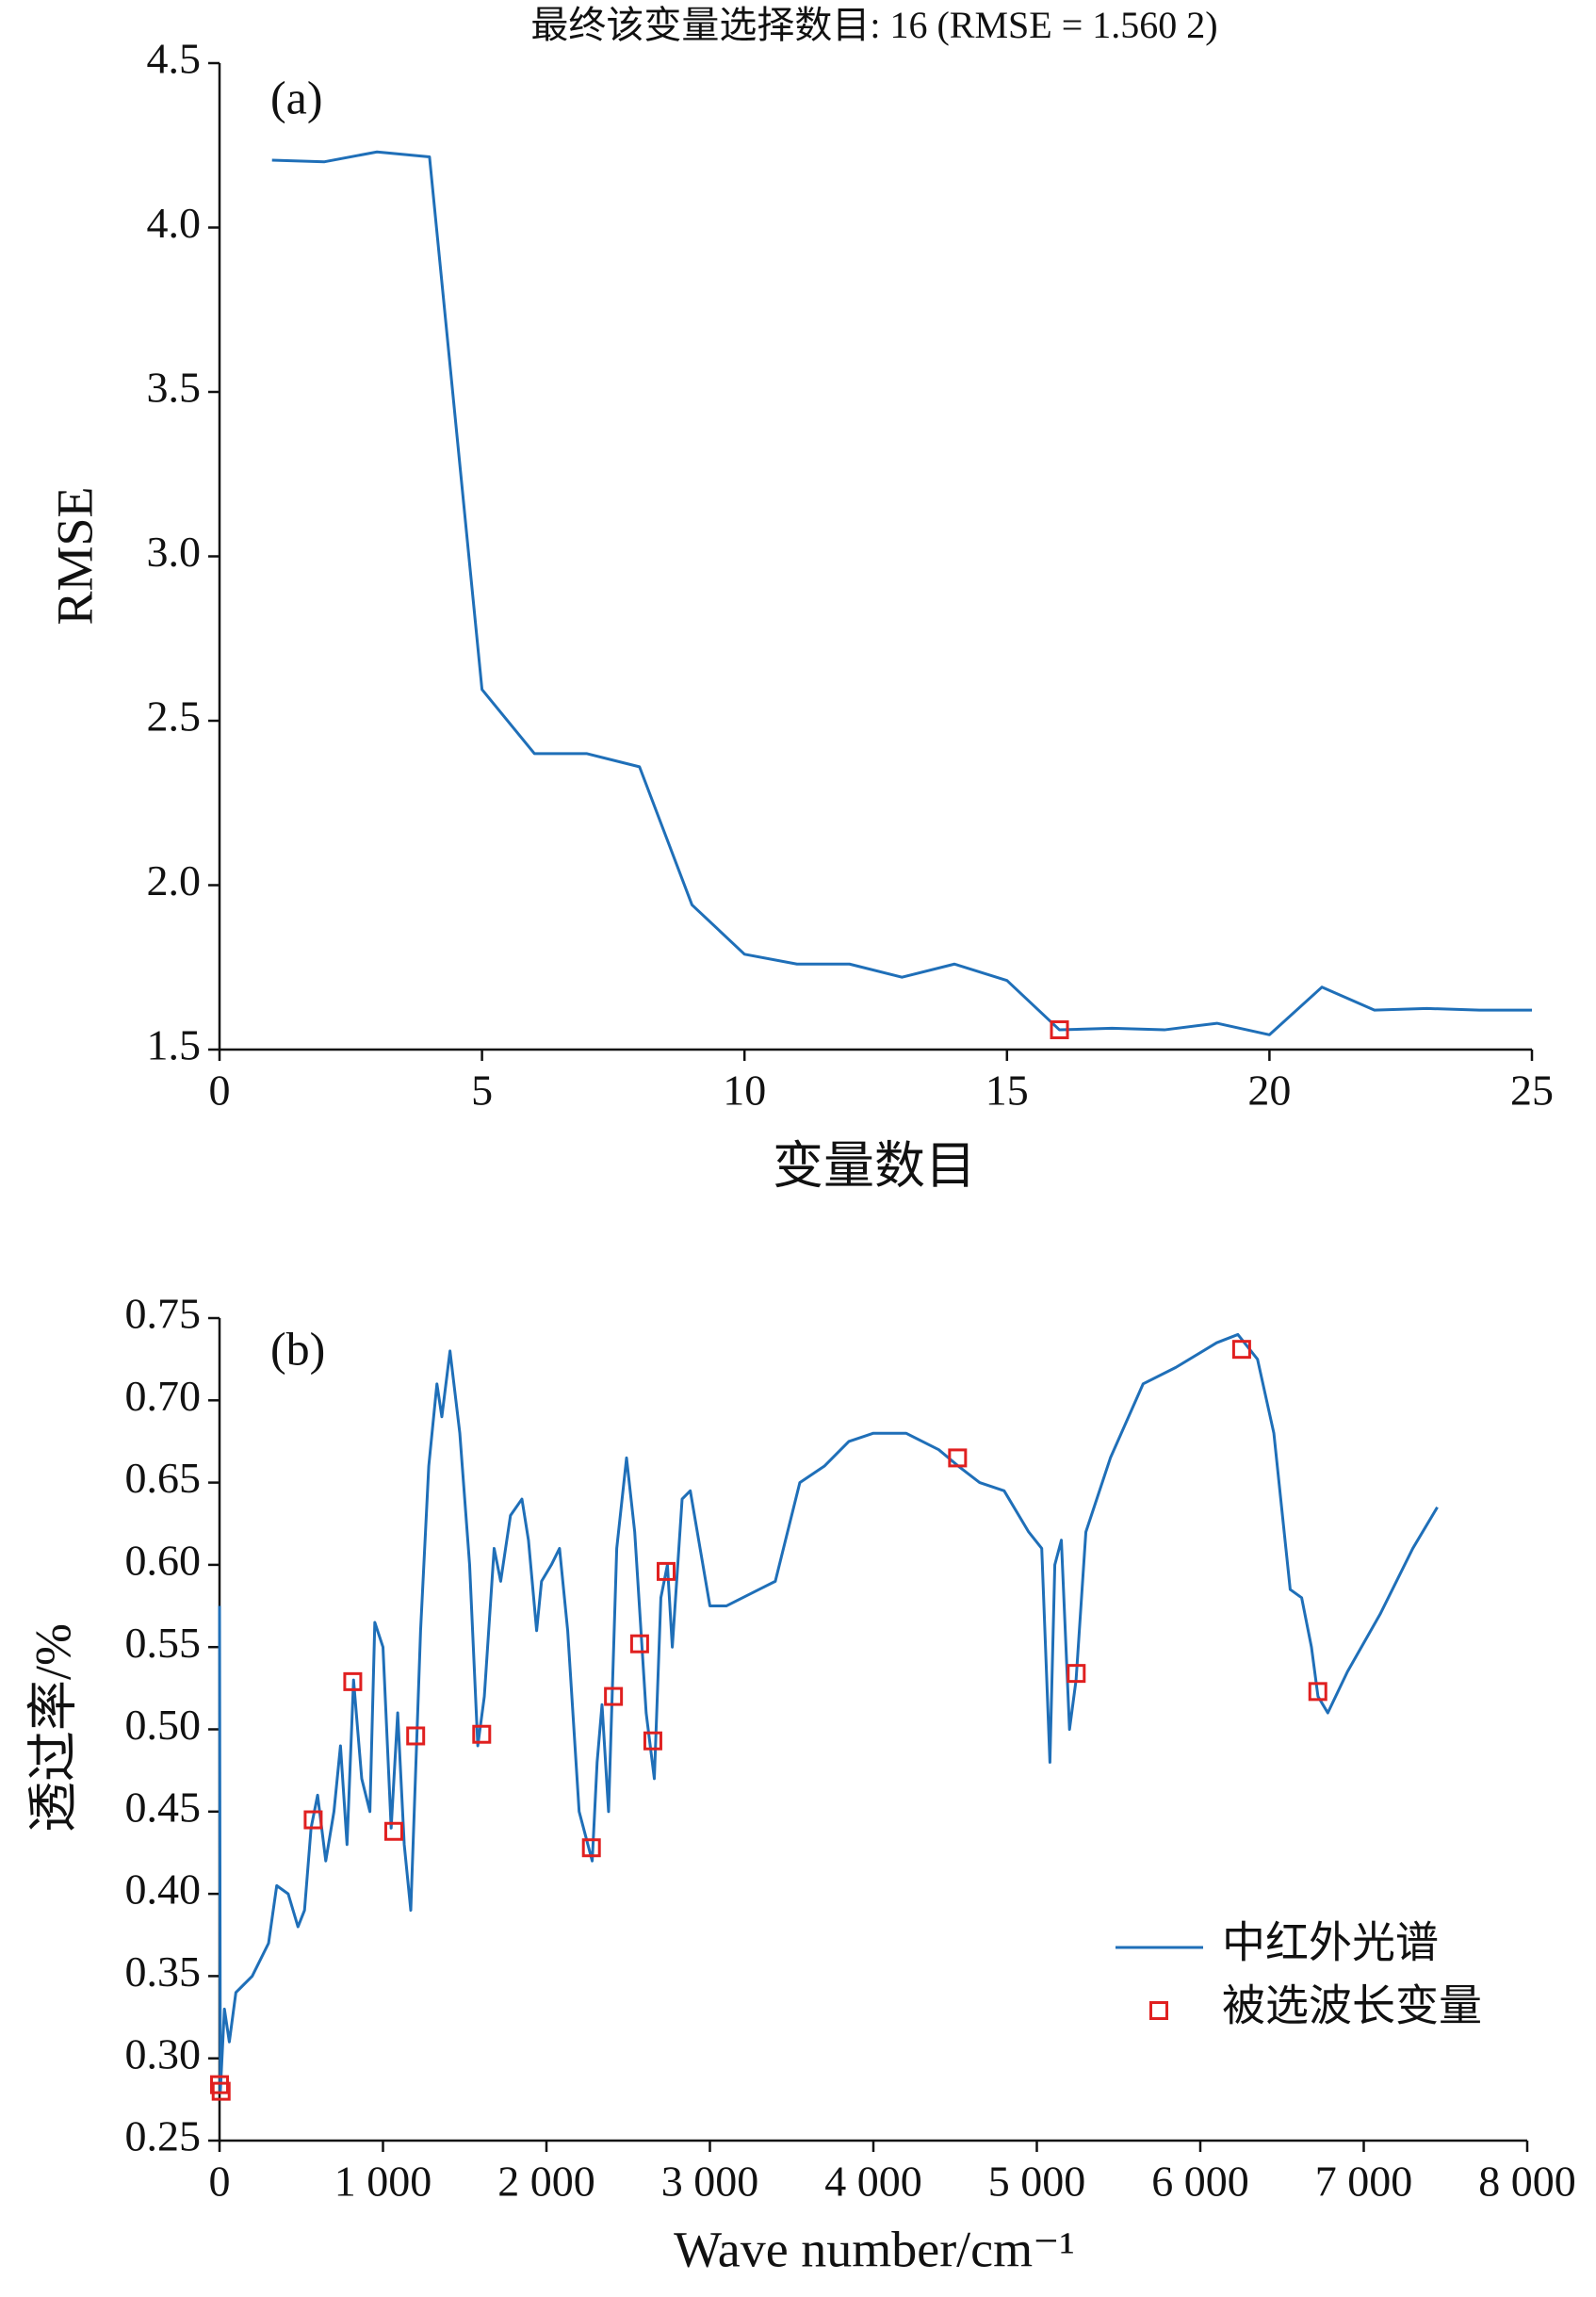  I want to click on x-tick-label: 10, so click(744, 1091).